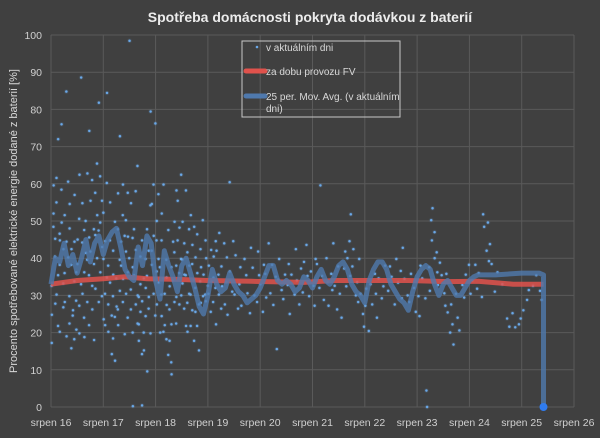 This screenshot has height=438, width=600. Describe the element at coordinates (33, 222) in the screenshot. I see `y-axis-ticks: 0 10 20 30 40 50 60 70 80 90 100` at that location.